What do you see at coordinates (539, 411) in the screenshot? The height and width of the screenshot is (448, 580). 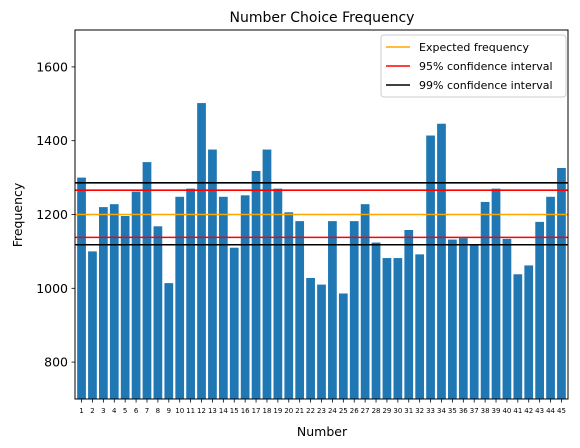 I see `x-tick-label: 43` at bounding box center [539, 411].